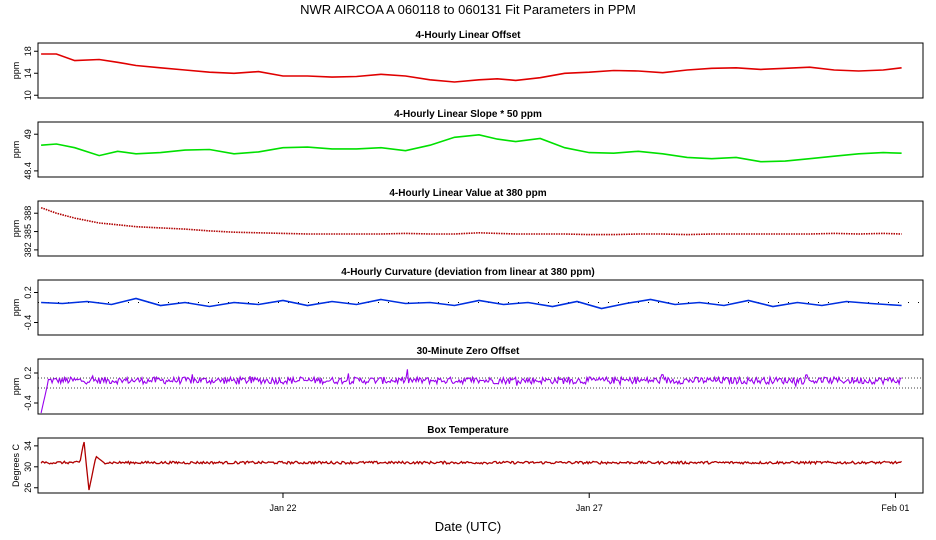  Describe the element at coordinates (28, 73) in the screenshot. I see `y-tick-label: 14` at that location.